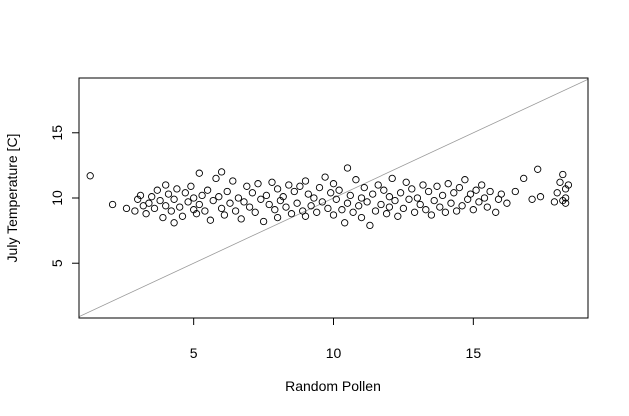 Image resolution: width=629 pixels, height=416 pixels. What do you see at coordinates (57, 133) in the screenshot?
I see `y-tick-label: 15` at bounding box center [57, 133].